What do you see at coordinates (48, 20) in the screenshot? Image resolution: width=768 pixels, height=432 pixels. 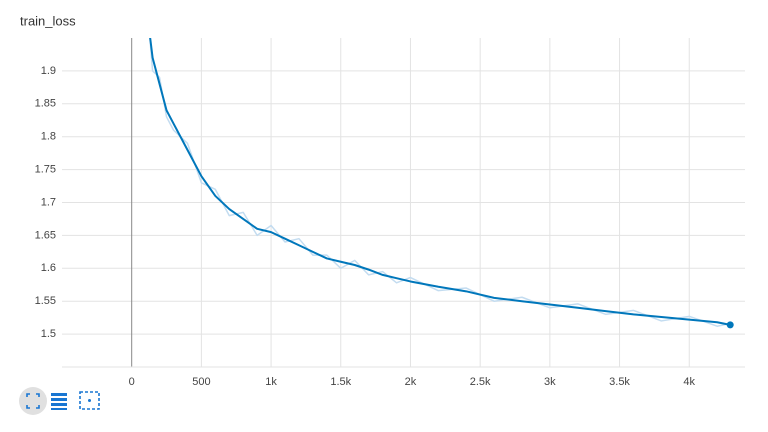 I see `chart-title: train_loss` at bounding box center [48, 20].